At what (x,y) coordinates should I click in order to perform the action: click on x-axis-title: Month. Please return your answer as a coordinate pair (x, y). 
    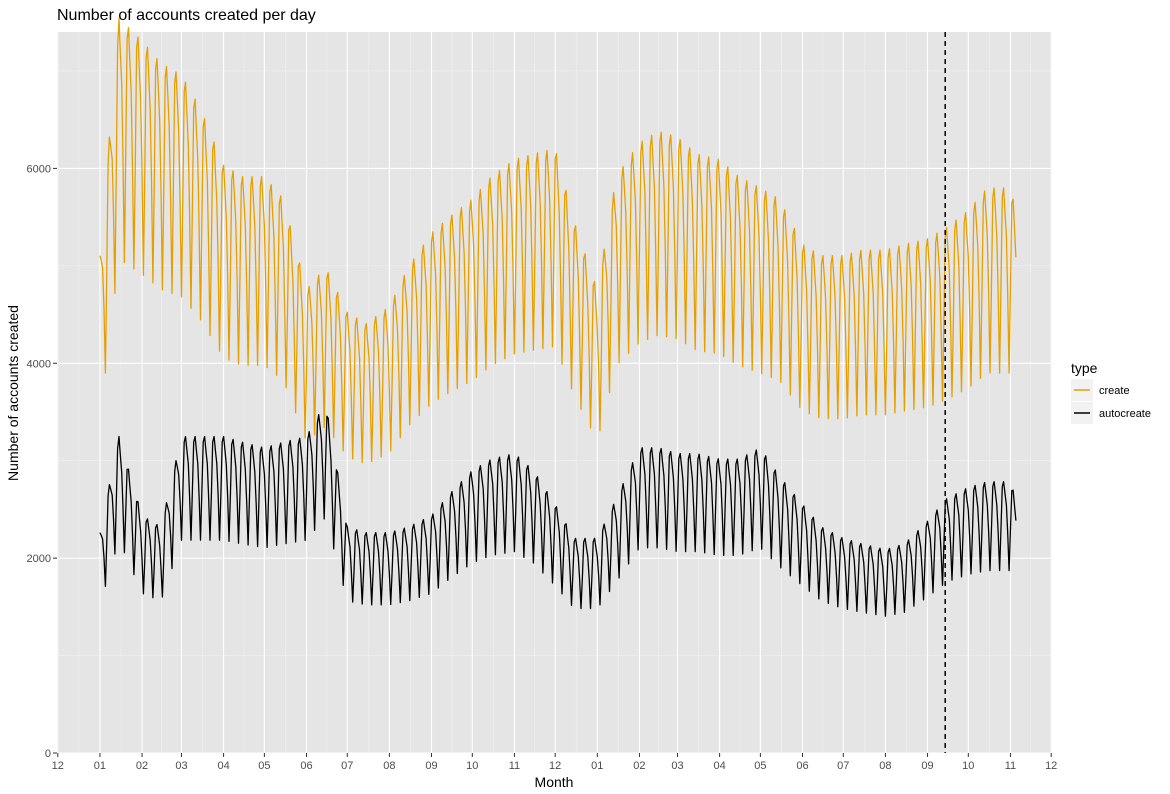
    Looking at the image, I should click on (554, 782).